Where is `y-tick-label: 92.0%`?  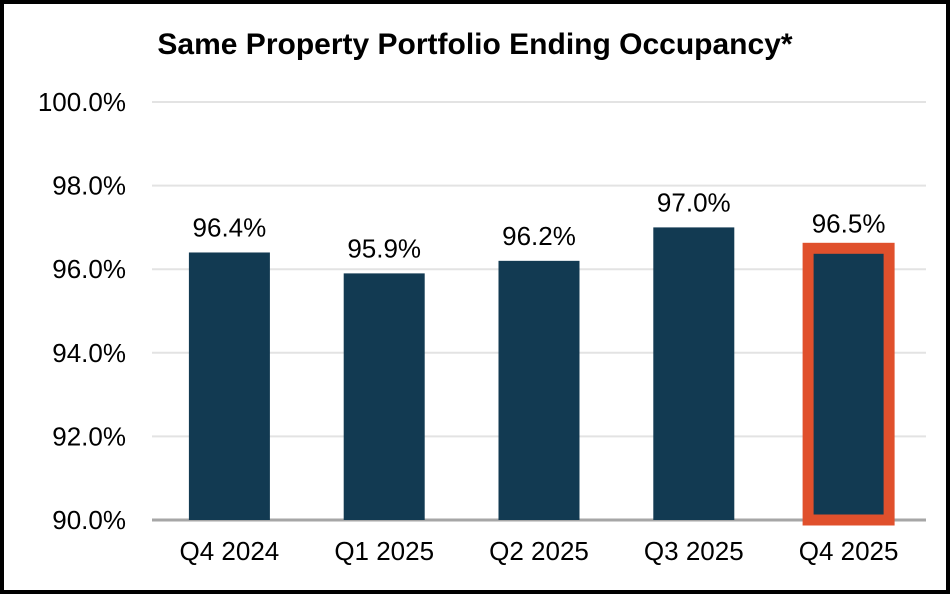 y-tick-label: 92.0% is located at coordinates (89, 436).